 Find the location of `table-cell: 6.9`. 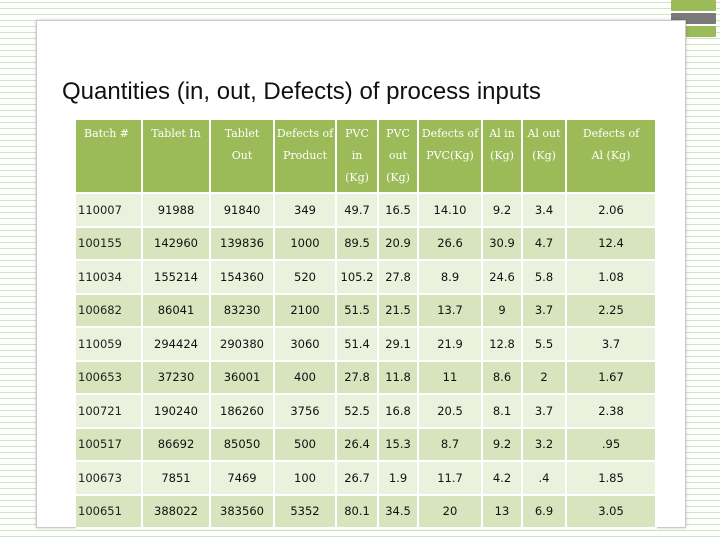

table-cell: 6.9 is located at coordinates (544, 511).